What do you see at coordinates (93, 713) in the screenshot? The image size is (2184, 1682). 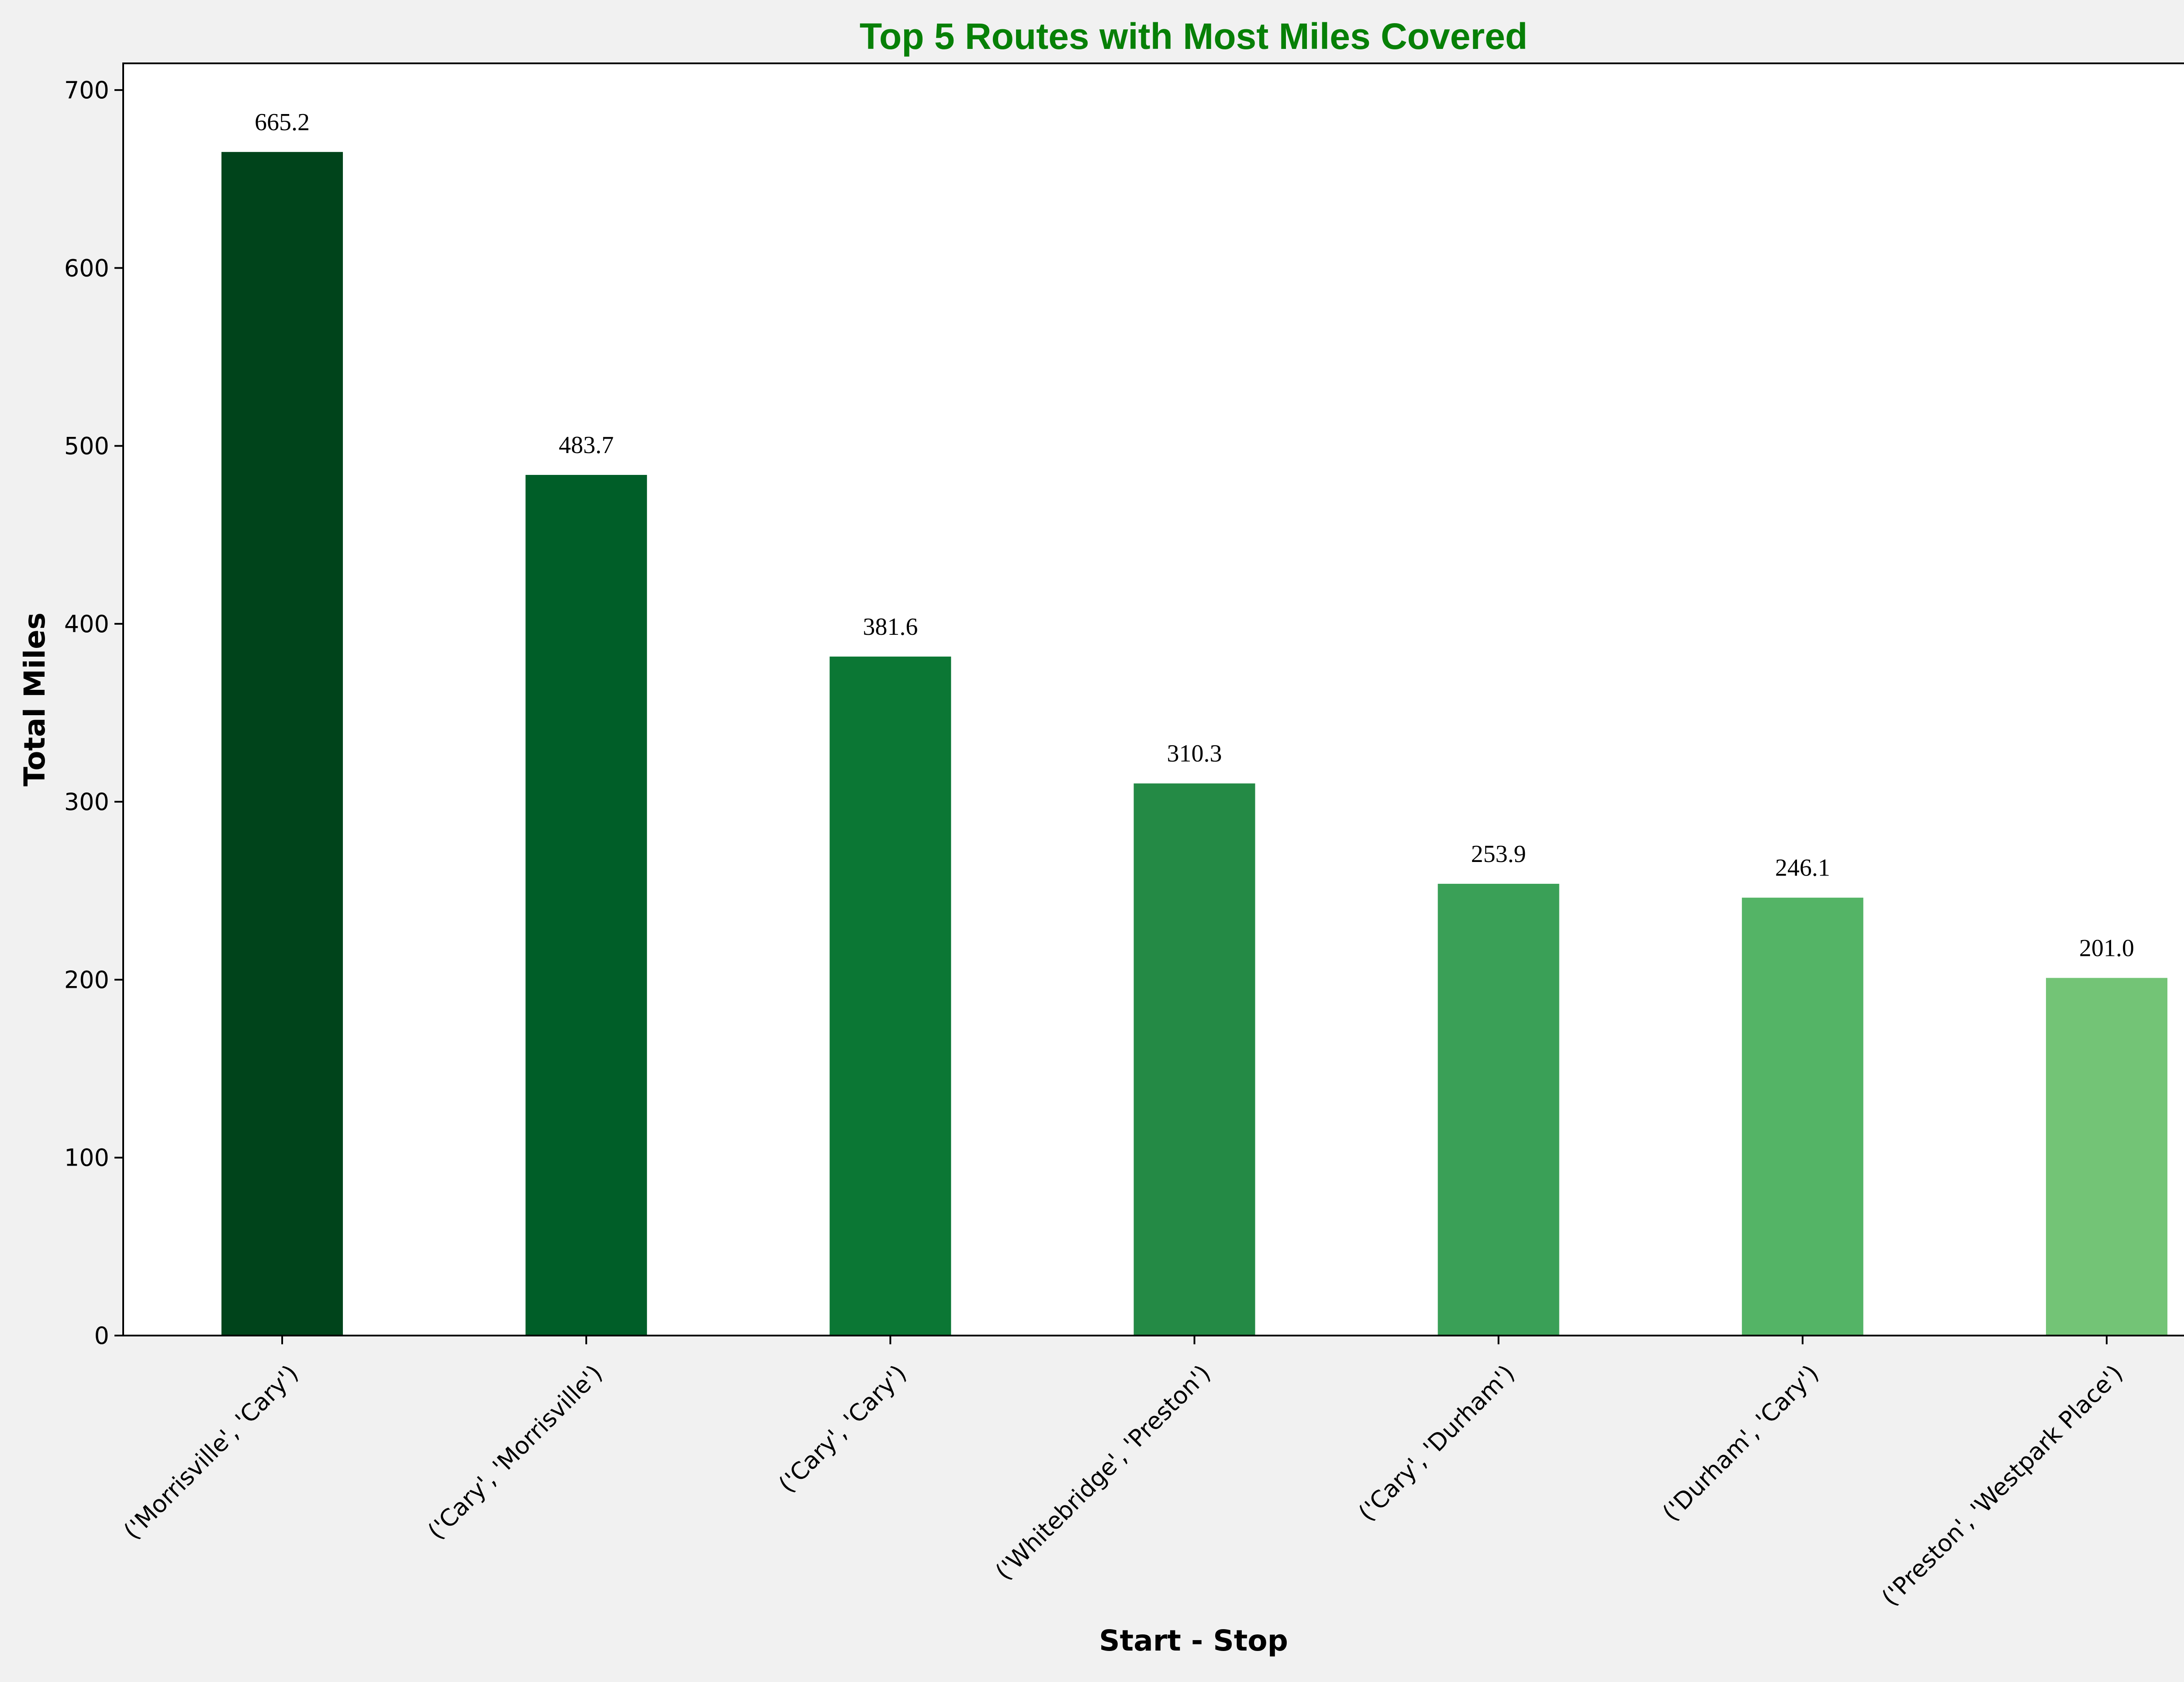 I see `y-axis: 0 100 200 300 400 500 600 700` at bounding box center [93, 713].